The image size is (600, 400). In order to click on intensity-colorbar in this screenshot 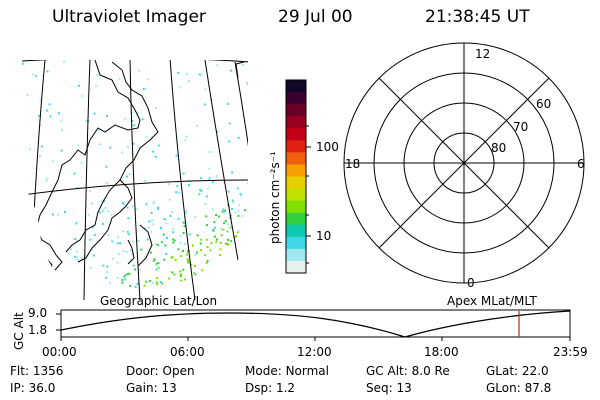, I will do `click(296, 177)`.